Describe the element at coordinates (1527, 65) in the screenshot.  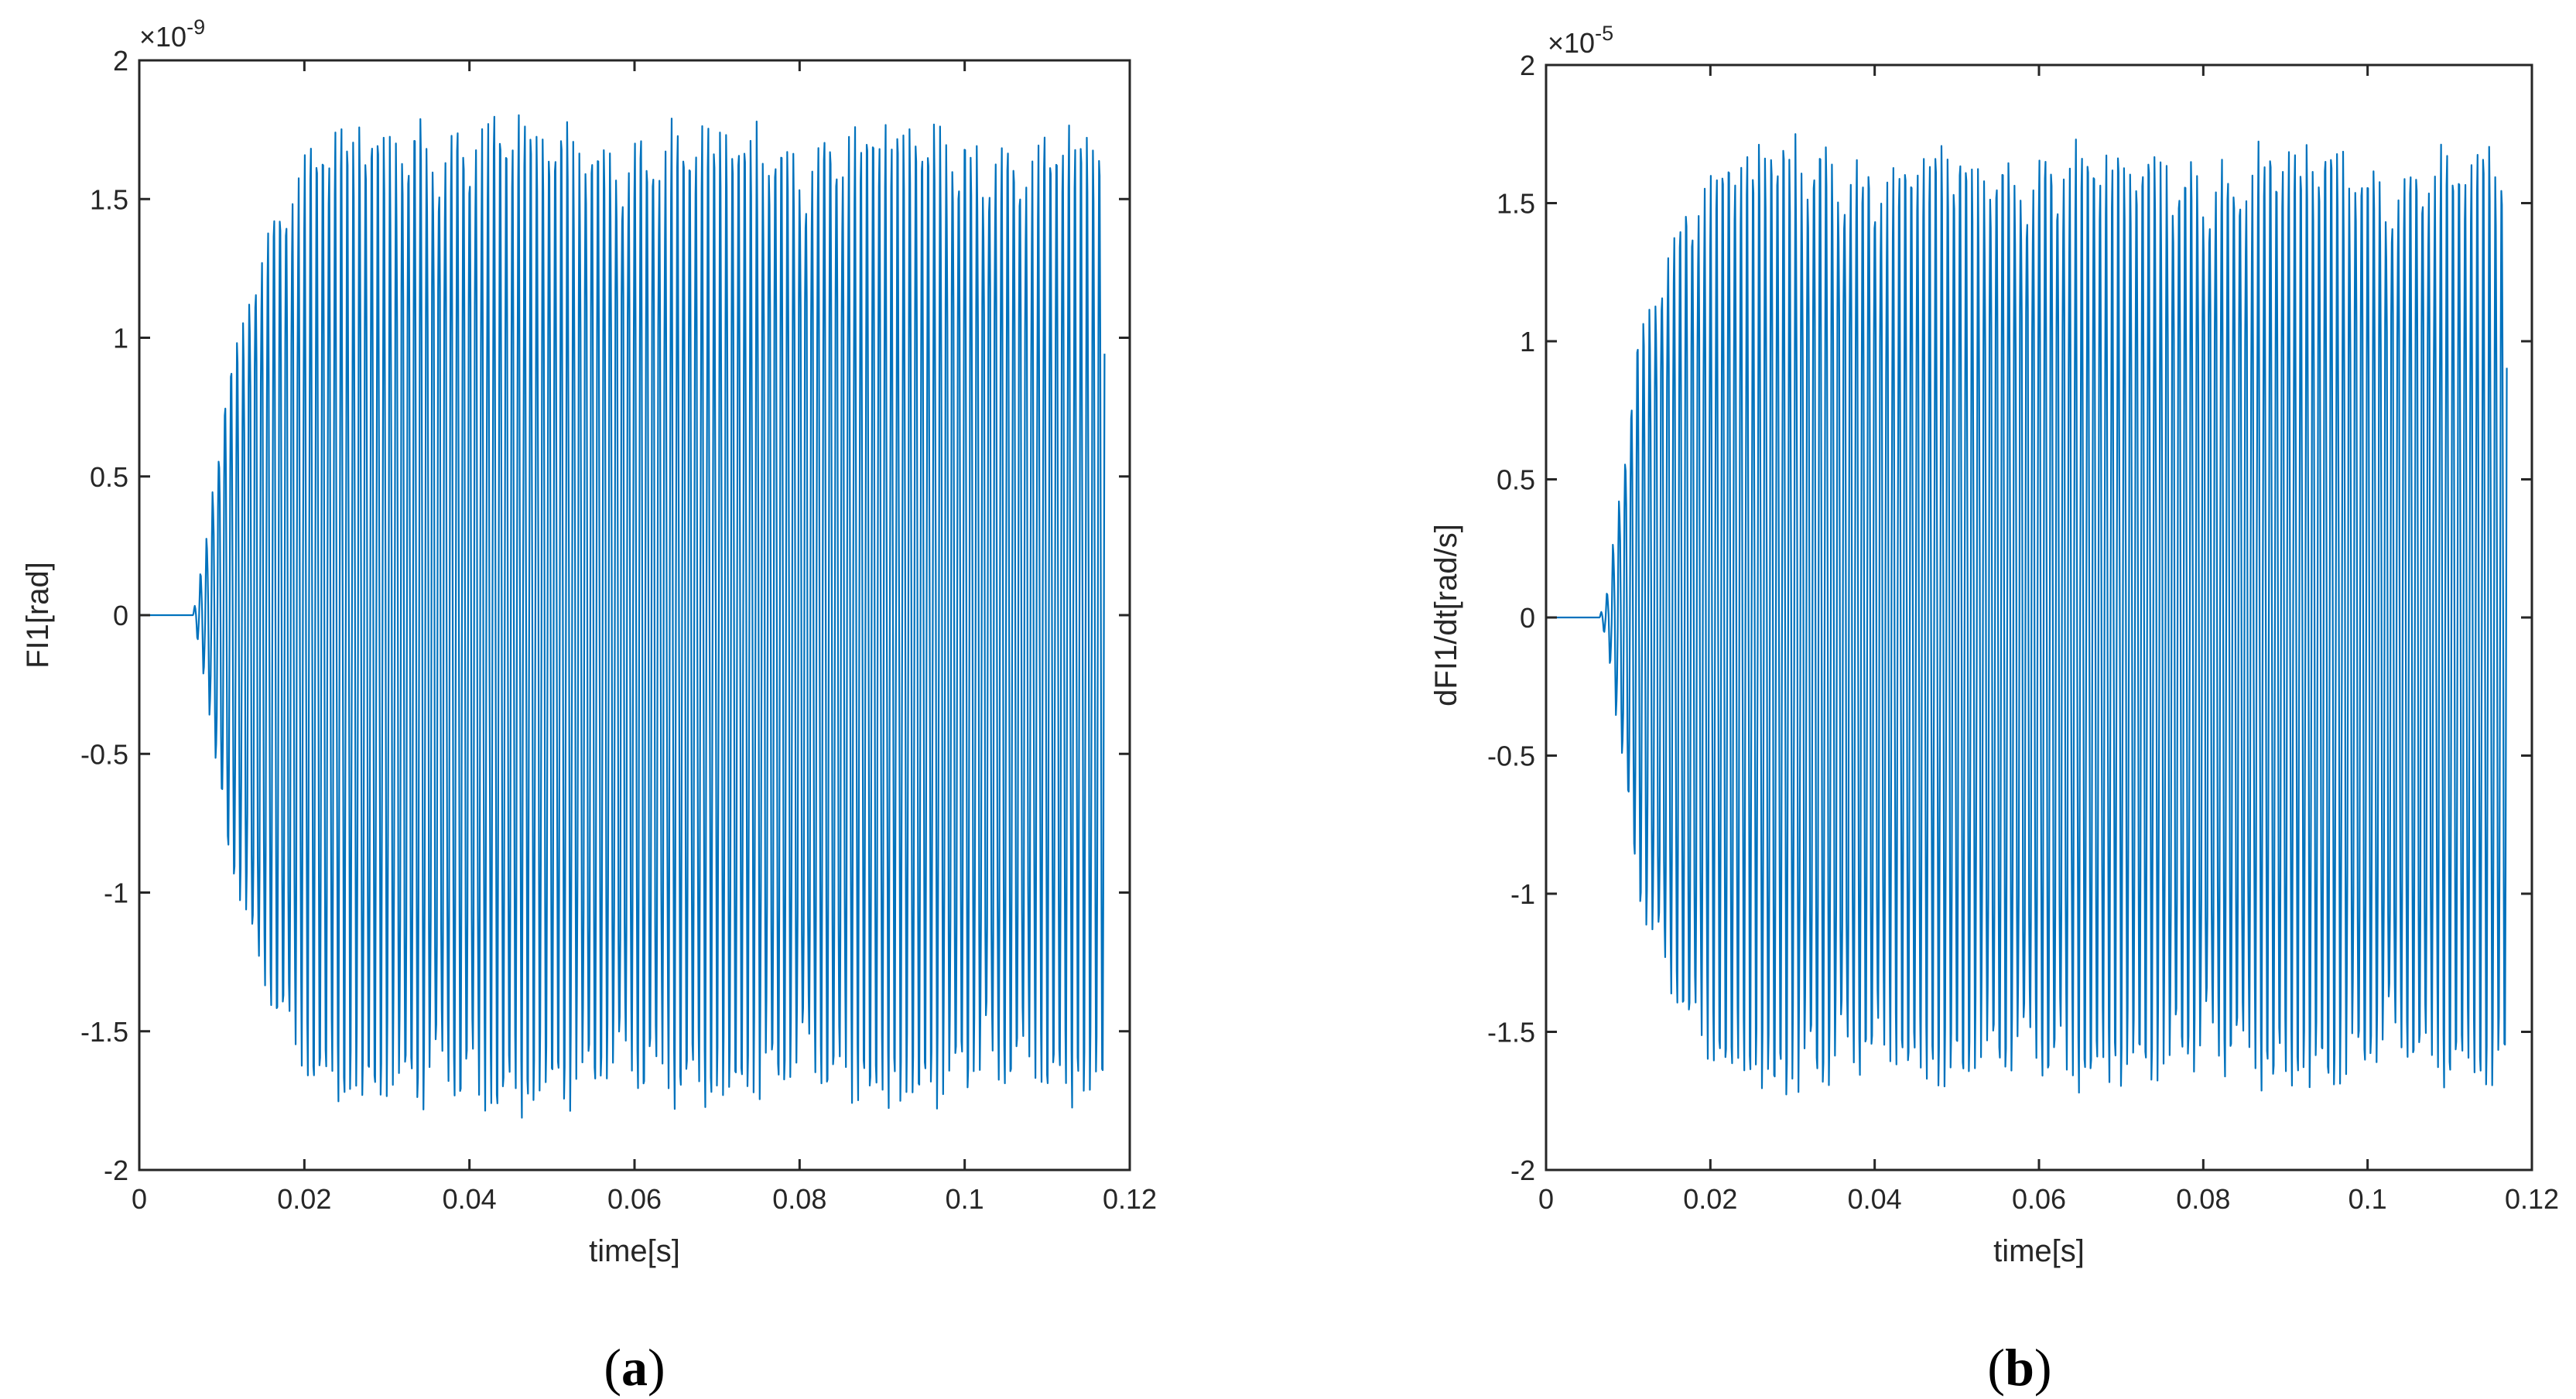
I see `chart-b-y-tick-label: 2` at that location.